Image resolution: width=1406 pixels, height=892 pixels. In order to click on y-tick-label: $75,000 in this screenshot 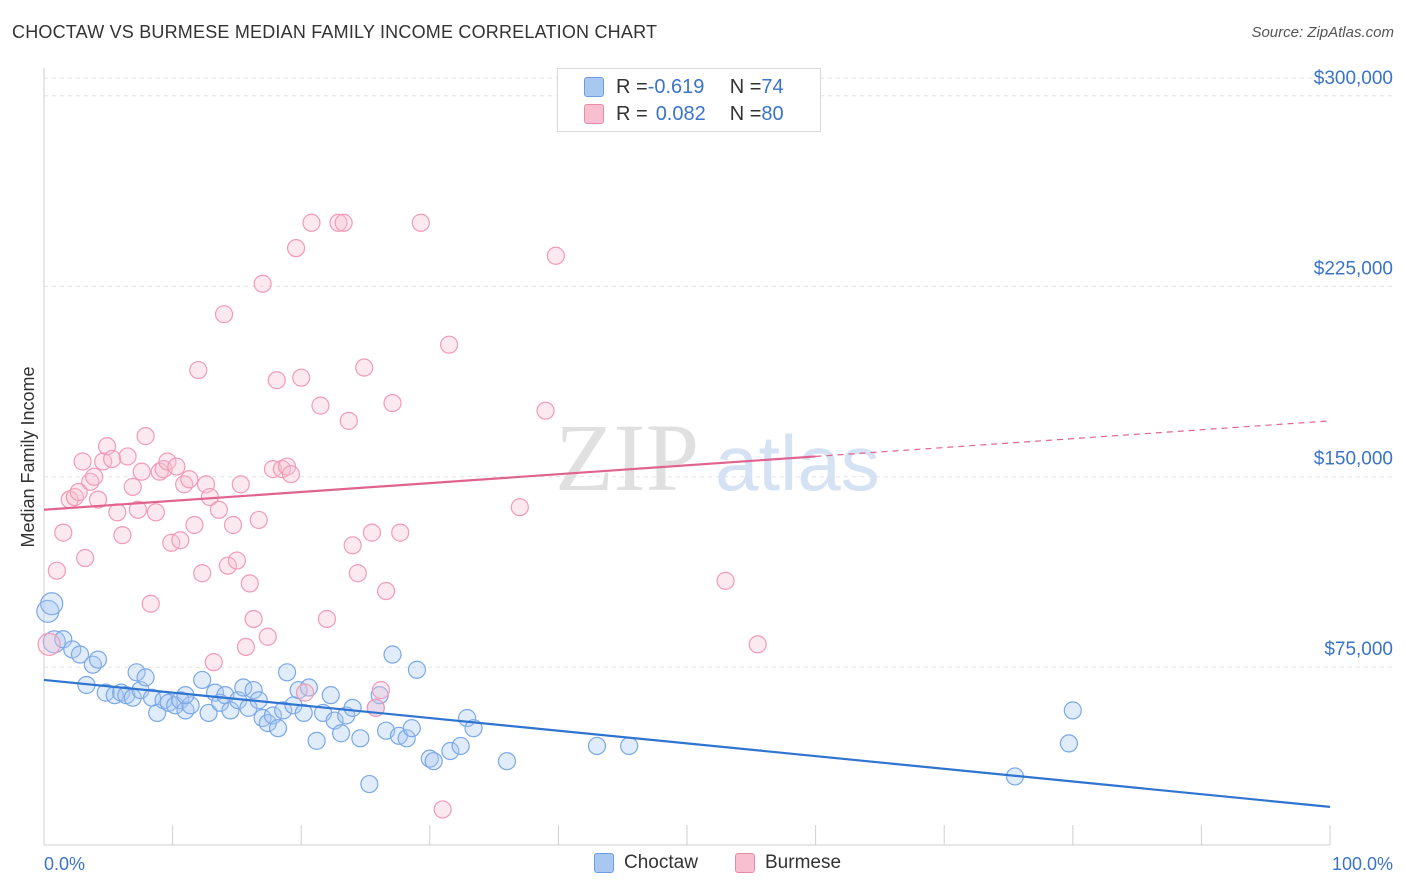, I will do `click(1358, 649)`.